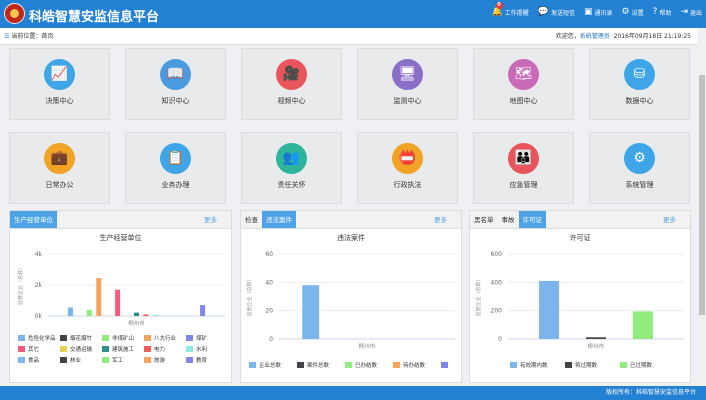  What do you see at coordinates (652, 36) in the screenshot?
I see `datetime: 2016年09月18日 21:19:25` at bounding box center [652, 36].